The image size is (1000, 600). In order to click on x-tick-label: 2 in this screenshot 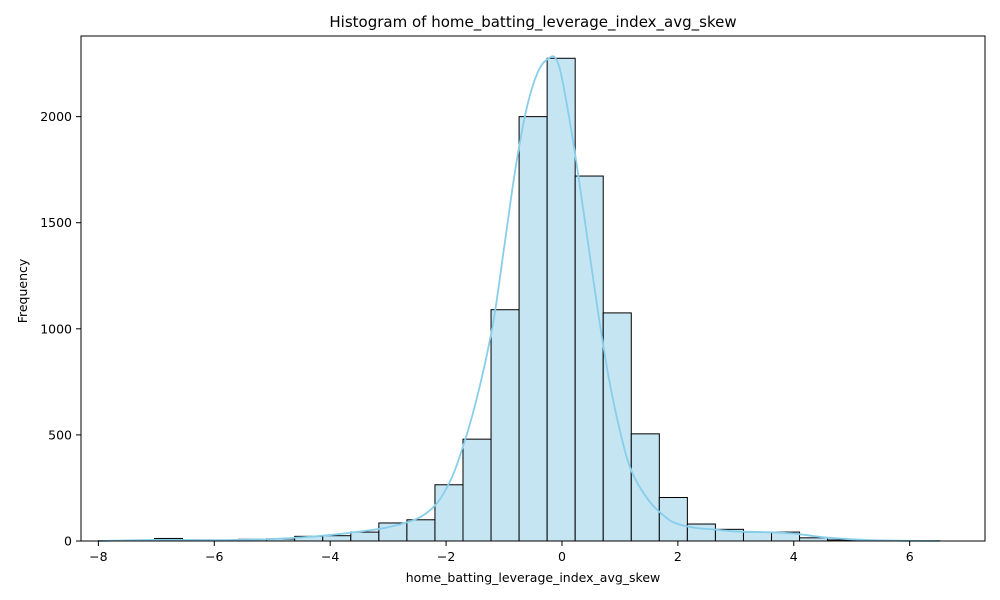, I will do `click(678, 556)`.